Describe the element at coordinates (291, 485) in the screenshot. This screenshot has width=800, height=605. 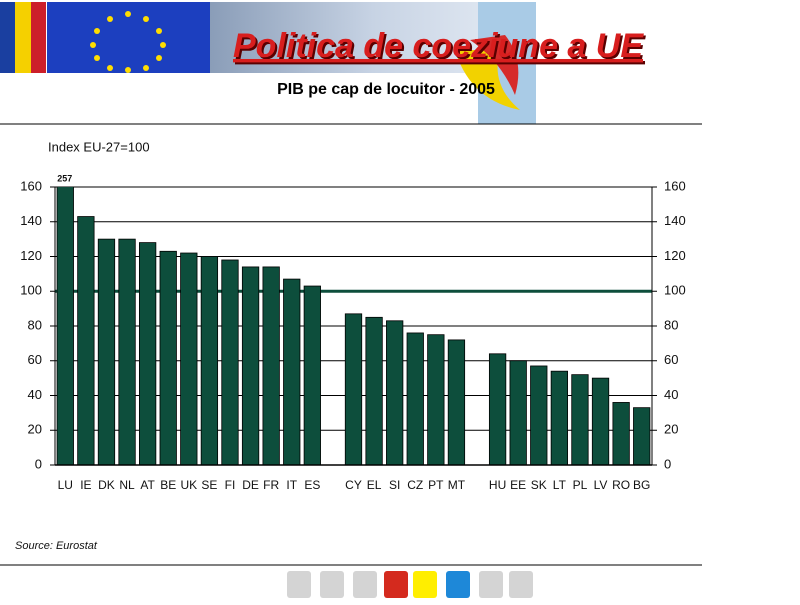
I see `x-tick-label: IT` at that location.